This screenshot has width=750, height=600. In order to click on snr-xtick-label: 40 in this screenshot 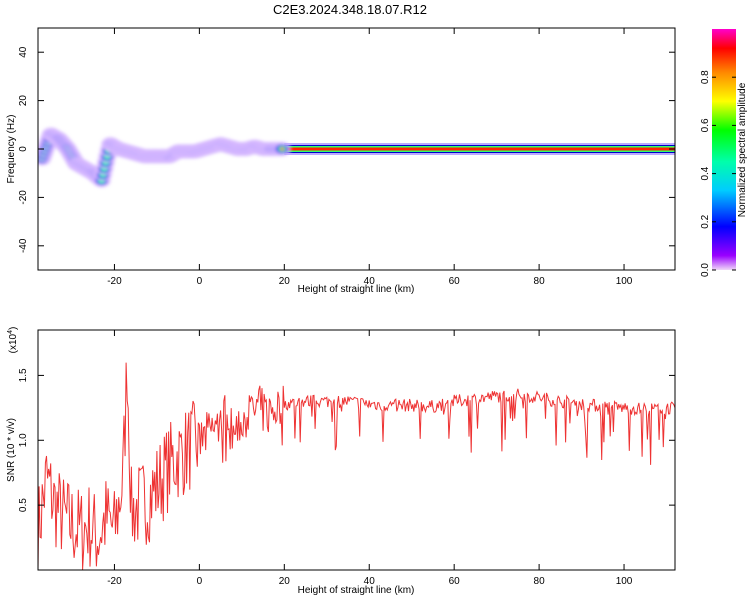, I will do `click(370, 581)`.